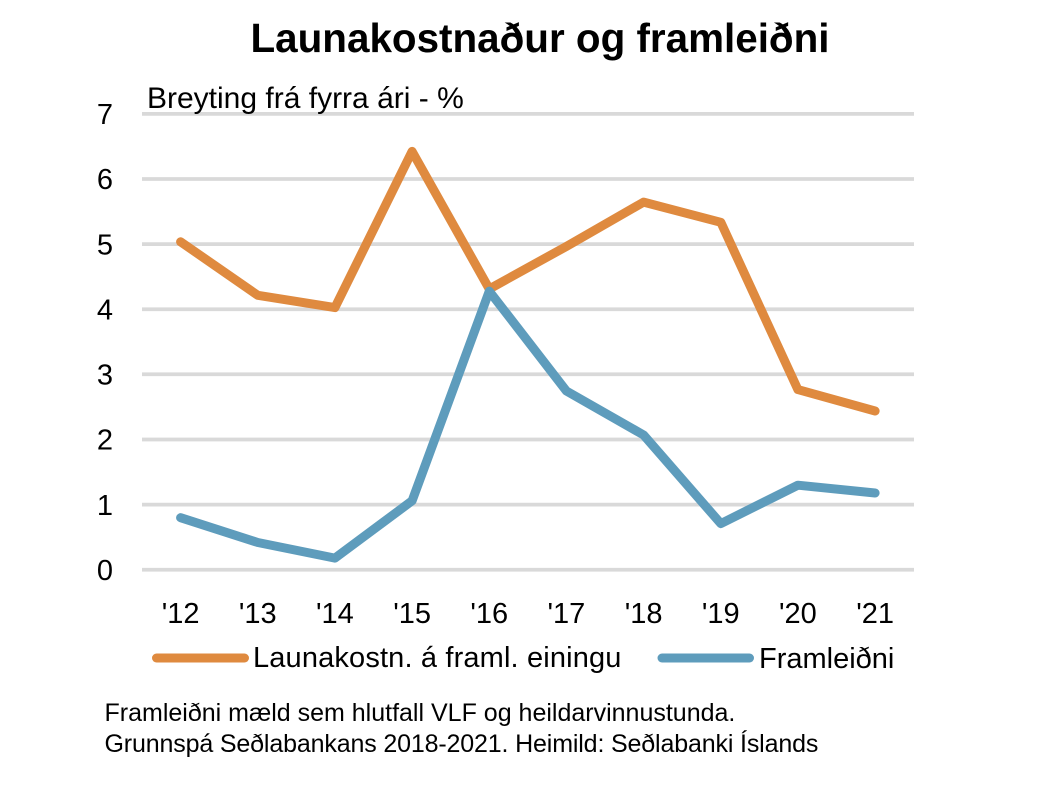  Describe the element at coordinates (105, 245) in the screenshot. I see `svg-text: 5` at that location.